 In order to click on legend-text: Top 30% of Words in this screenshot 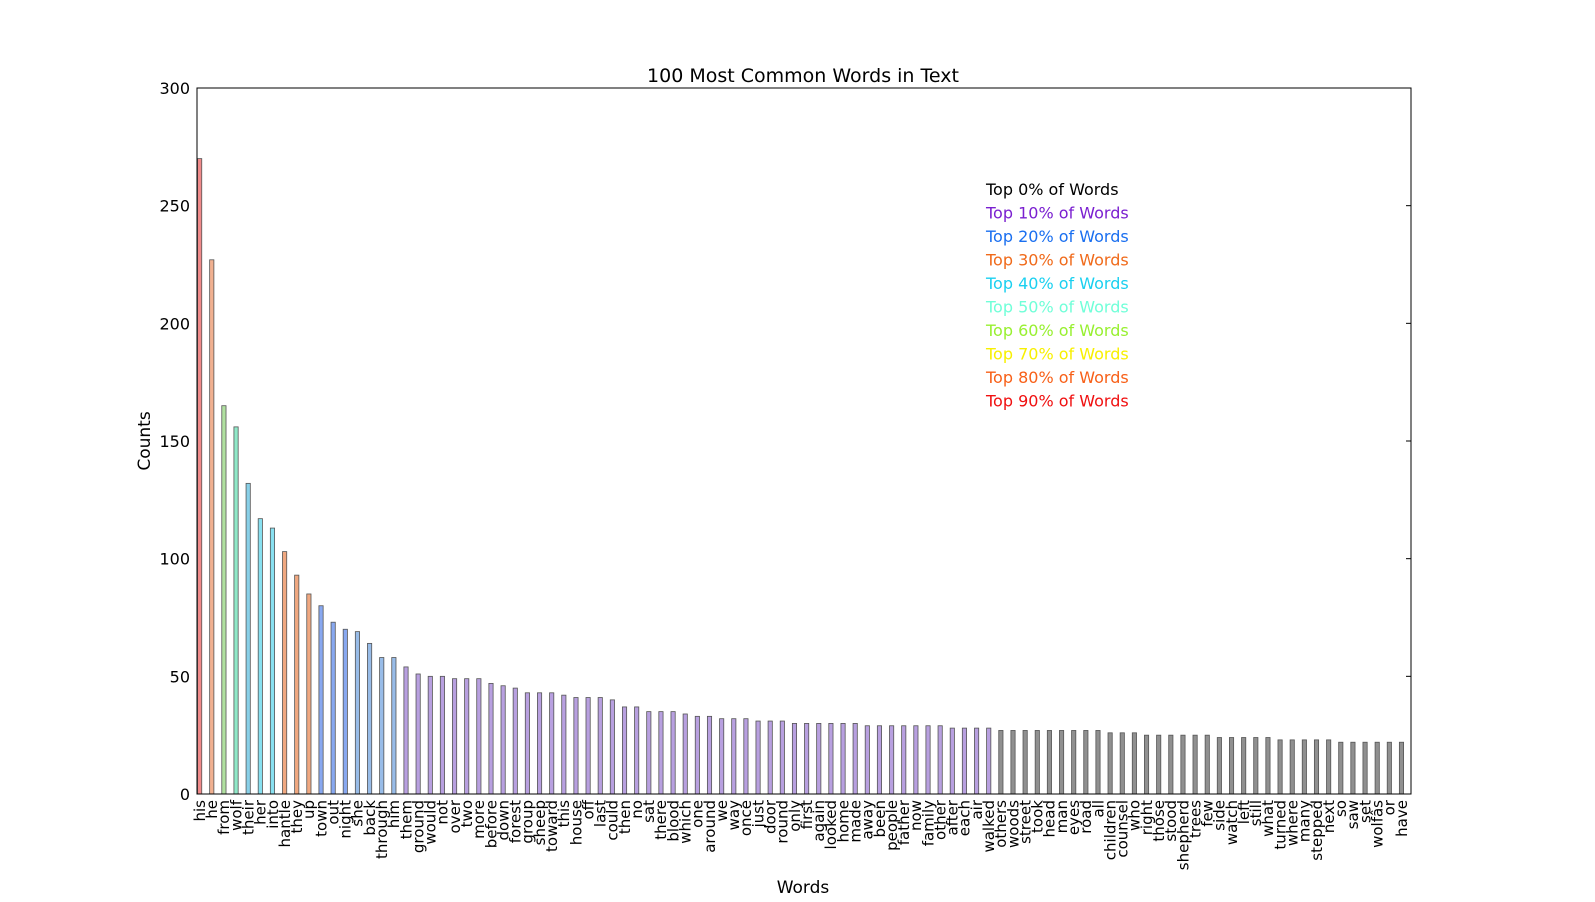, I will do `click(1057, 260)`.